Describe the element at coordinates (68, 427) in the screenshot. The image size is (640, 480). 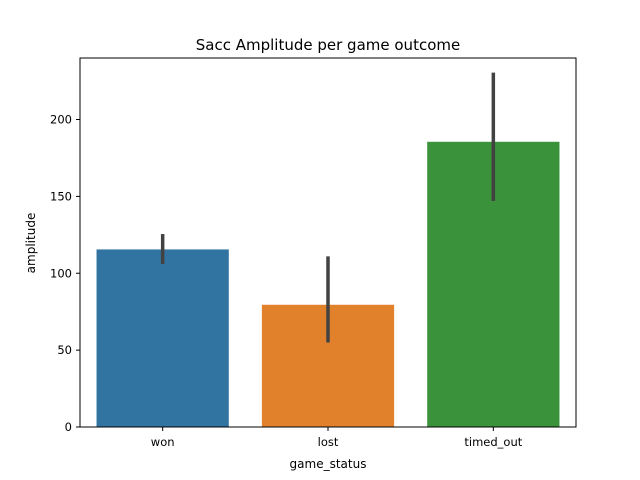
I see `y-tick-label-0: 0` at that location.